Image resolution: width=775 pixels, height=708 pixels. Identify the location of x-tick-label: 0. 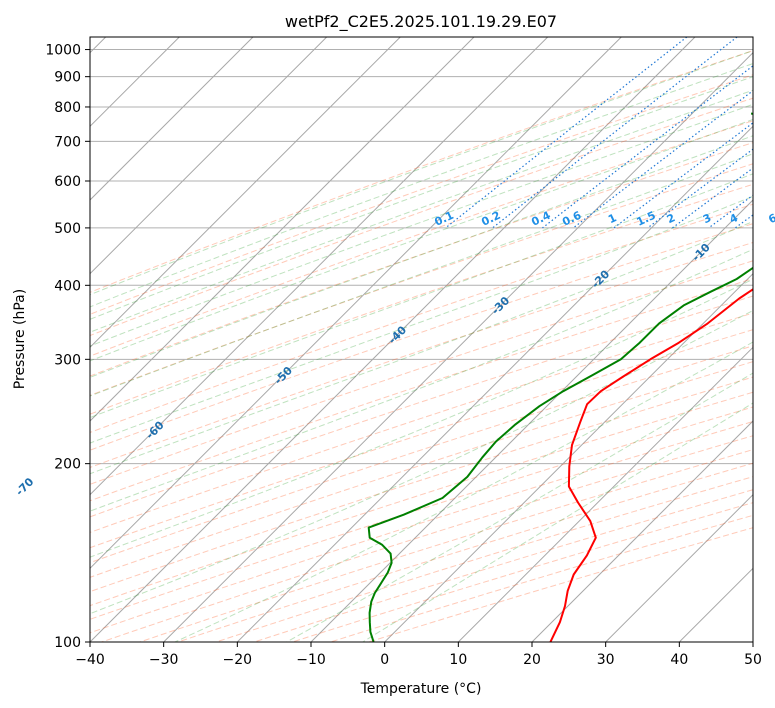
(384, 660).